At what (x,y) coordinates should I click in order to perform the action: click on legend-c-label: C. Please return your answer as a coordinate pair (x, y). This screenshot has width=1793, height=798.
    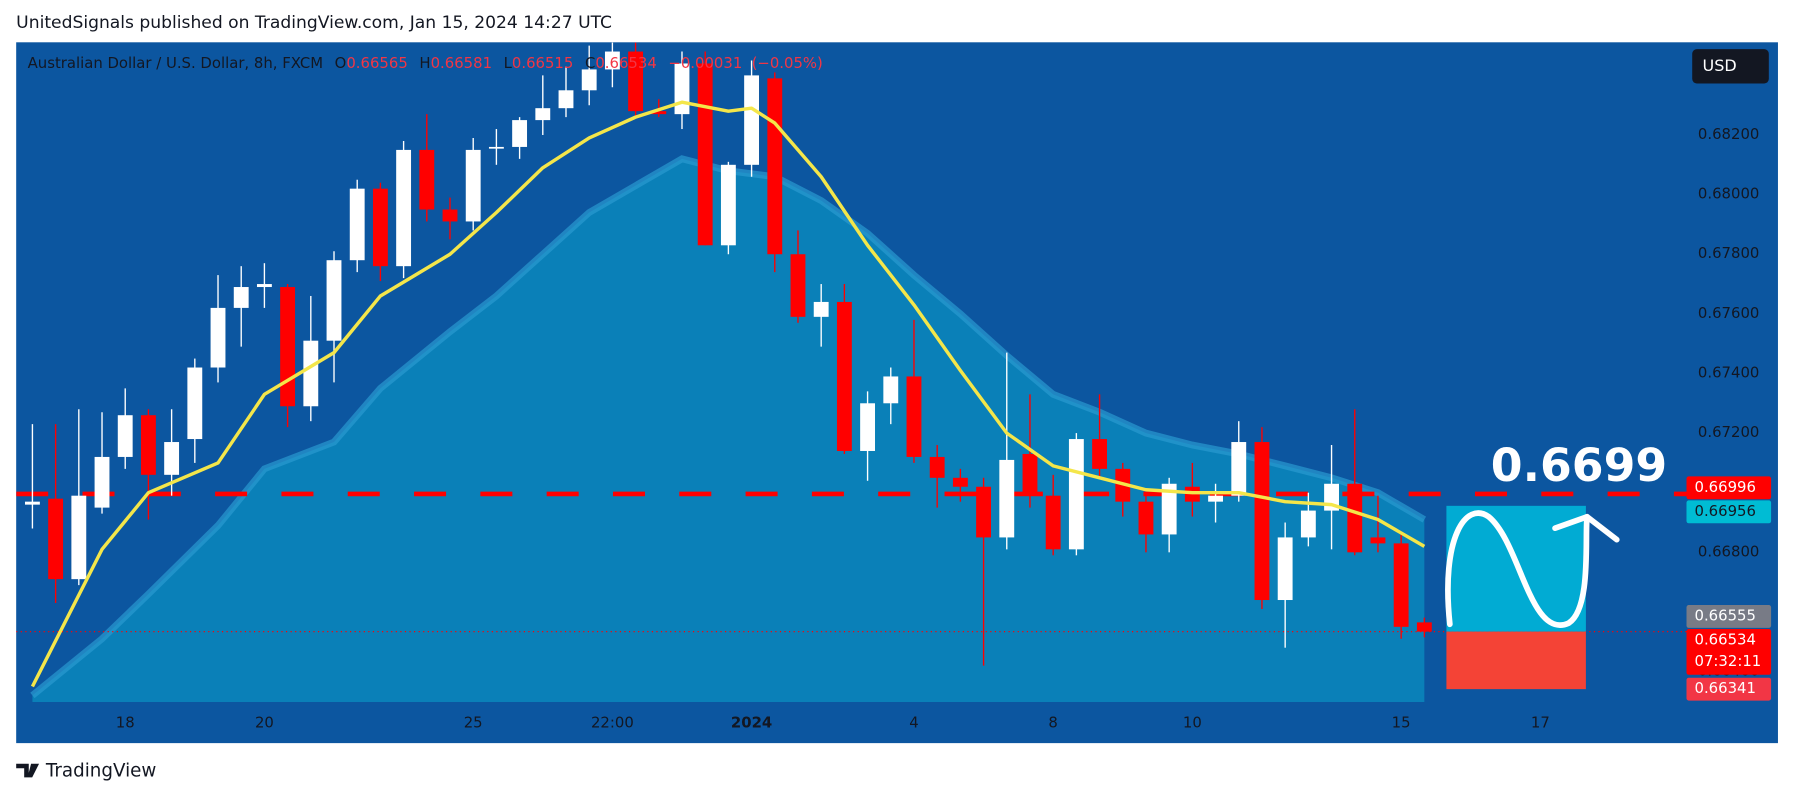
    Looking at the image, I should click on (590, 63).